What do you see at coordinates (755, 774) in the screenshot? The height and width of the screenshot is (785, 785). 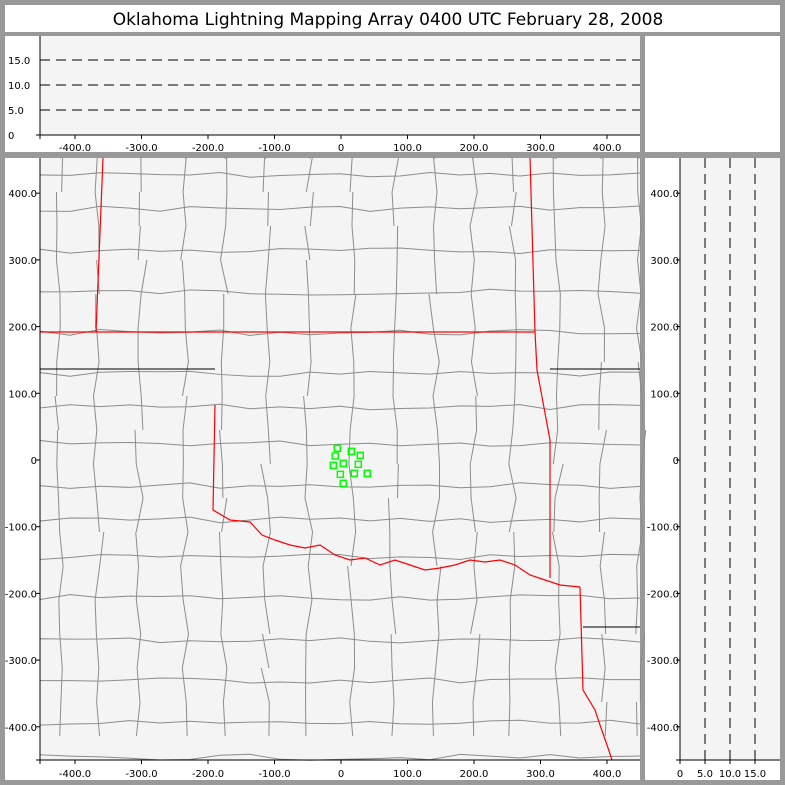 I see `x-tick-label: 15.0` at bounding box center [755, 774].